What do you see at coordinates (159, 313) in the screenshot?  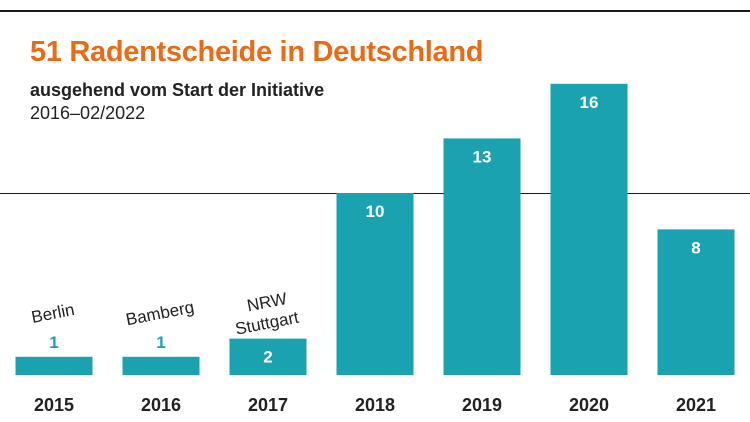 I see `annotation-2016-0: Bamberg` at bounding box center [159, 313].